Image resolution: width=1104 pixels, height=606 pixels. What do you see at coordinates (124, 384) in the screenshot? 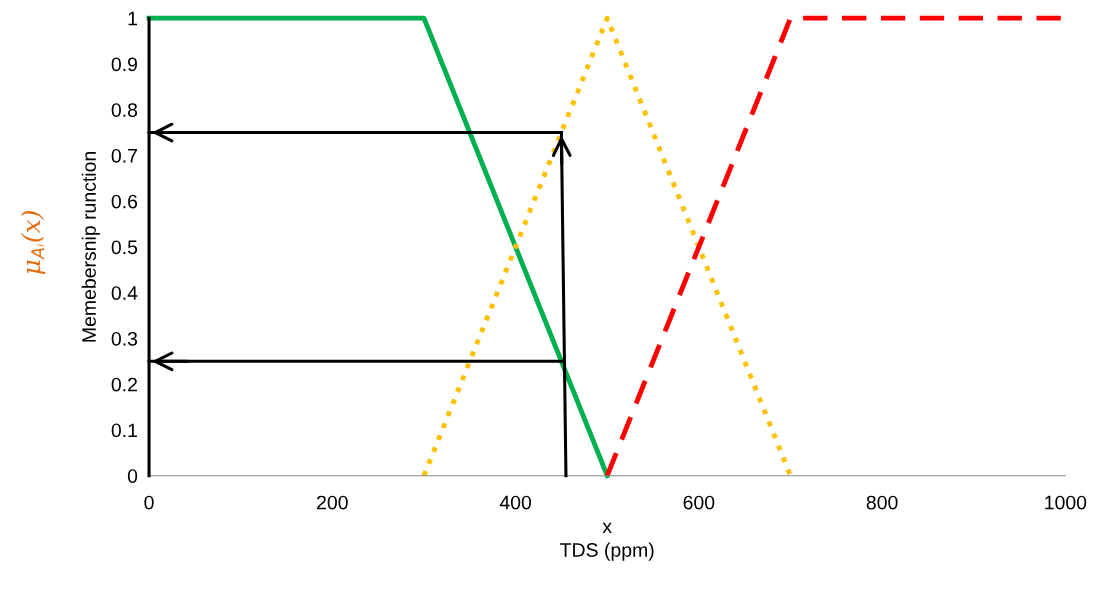
I see `y-tick-label: 0.2` at bounding box center [124, 384].